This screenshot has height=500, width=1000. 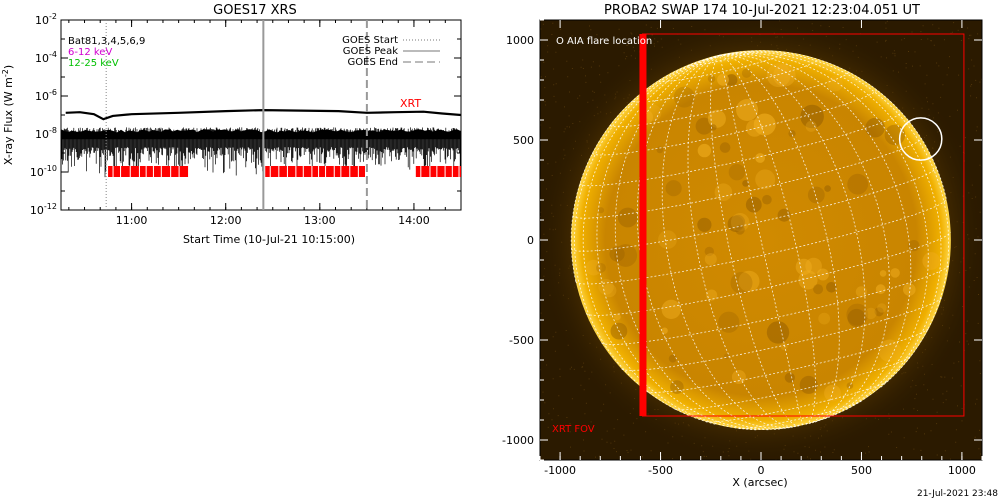 I want to click on y-tick-label: 0, so click(x=530, y=240).